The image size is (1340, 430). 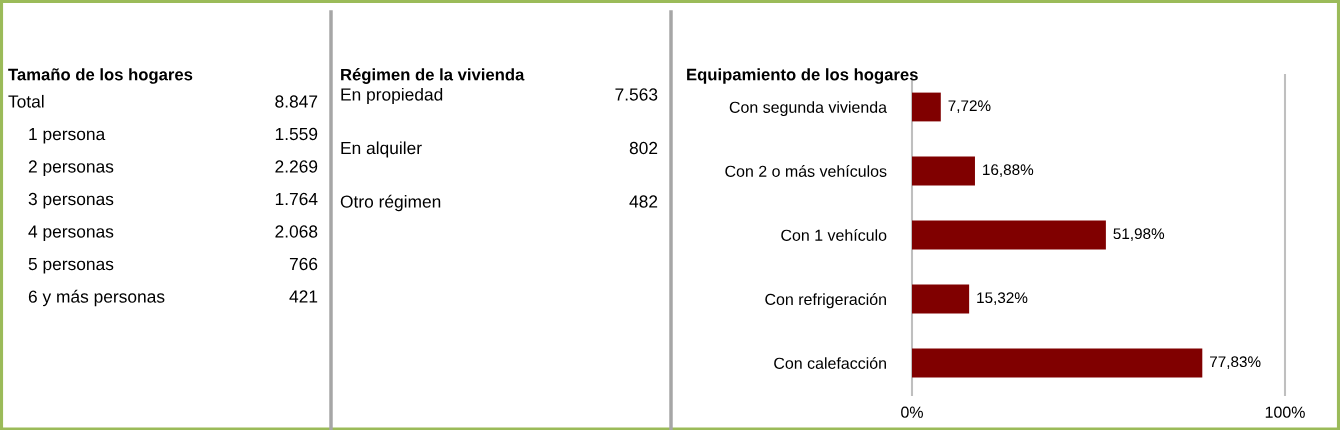 I want to click on category-label: 1 persona, so click(x=67, y=136).